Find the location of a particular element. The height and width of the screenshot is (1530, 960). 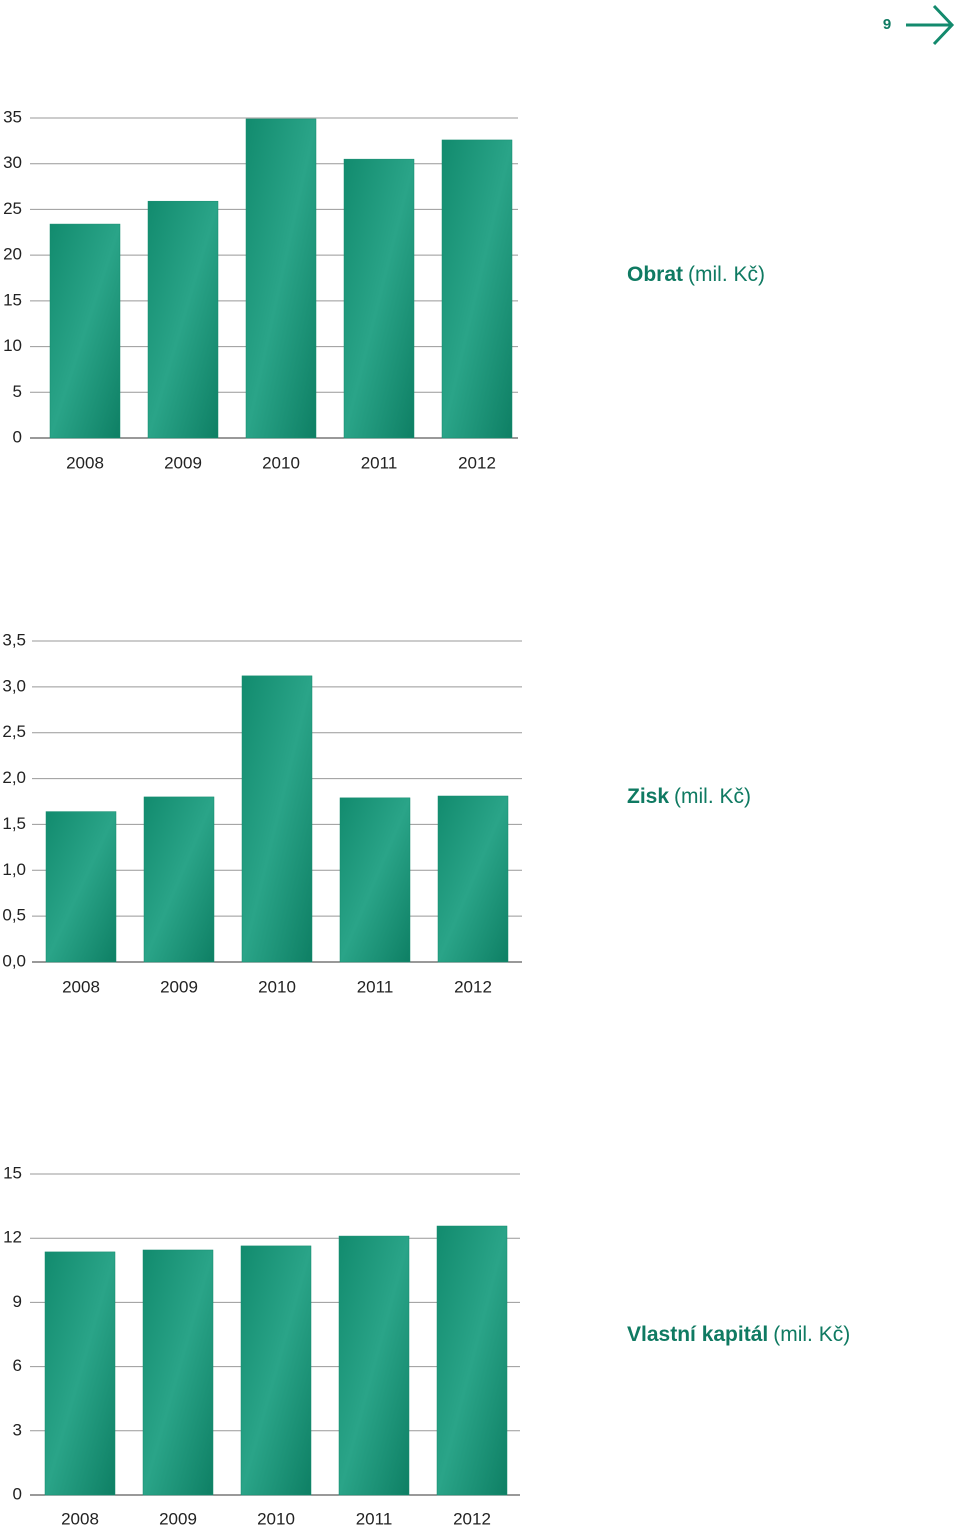

y-tick-label: 3,5 is located at coordinates (14, 639).